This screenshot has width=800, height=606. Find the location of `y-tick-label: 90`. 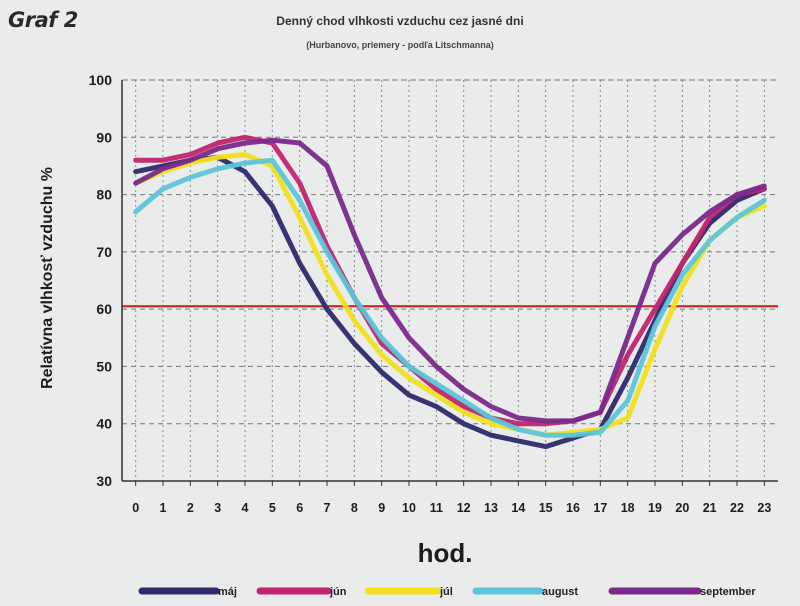

y-tick-label: 90 is located at coordinates (104, 137).